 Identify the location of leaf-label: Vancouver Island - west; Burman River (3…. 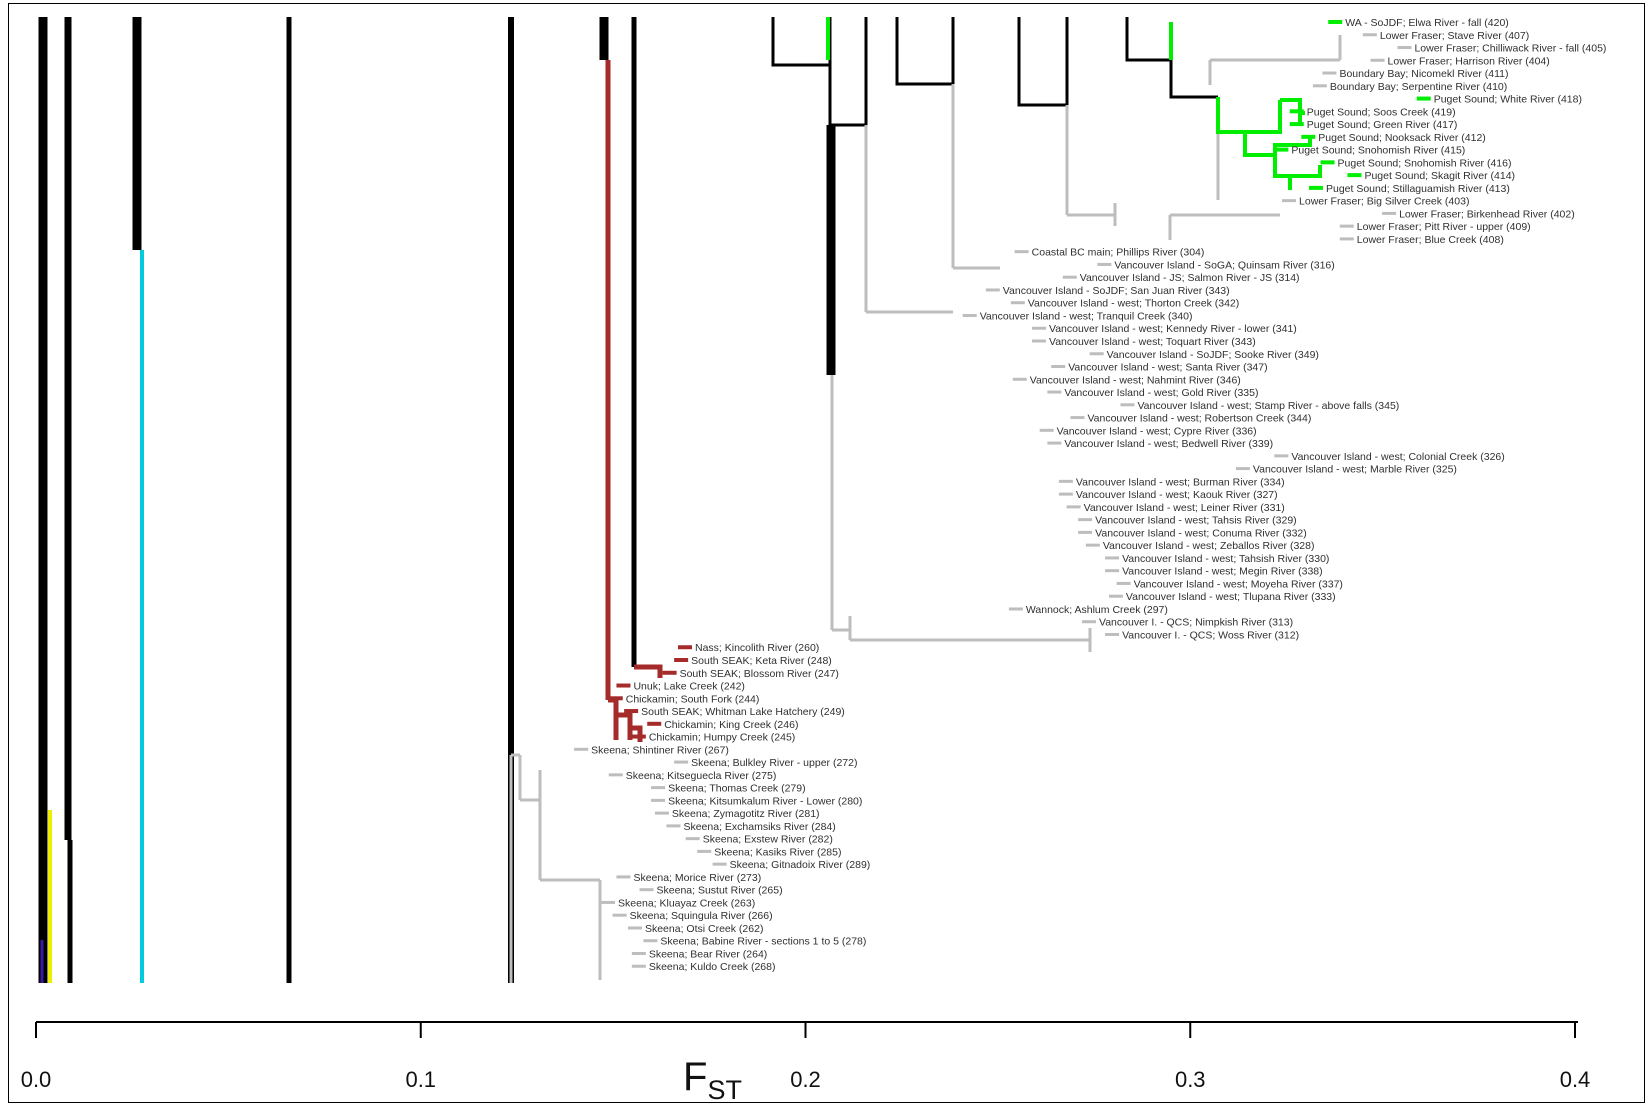
(1180, 482).